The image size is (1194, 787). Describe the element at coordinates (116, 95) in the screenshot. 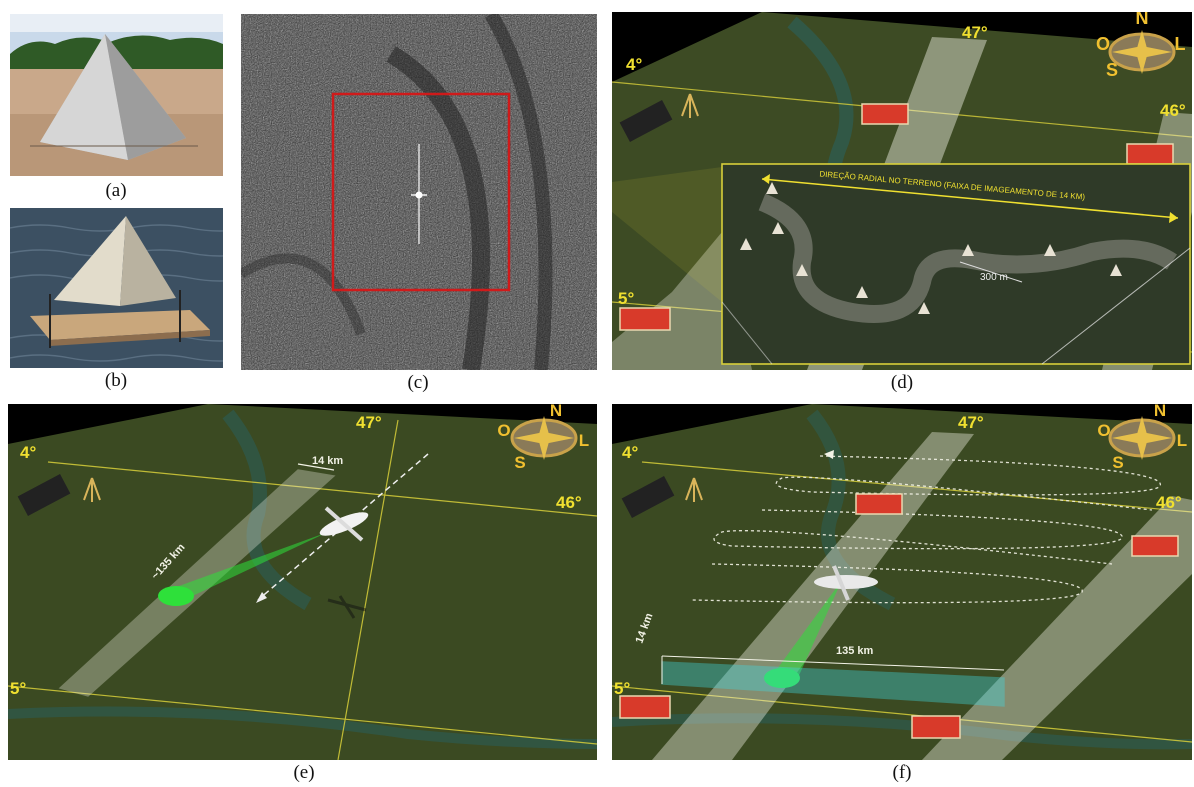

I see `photo-a-reflector-on-ground` at that location.